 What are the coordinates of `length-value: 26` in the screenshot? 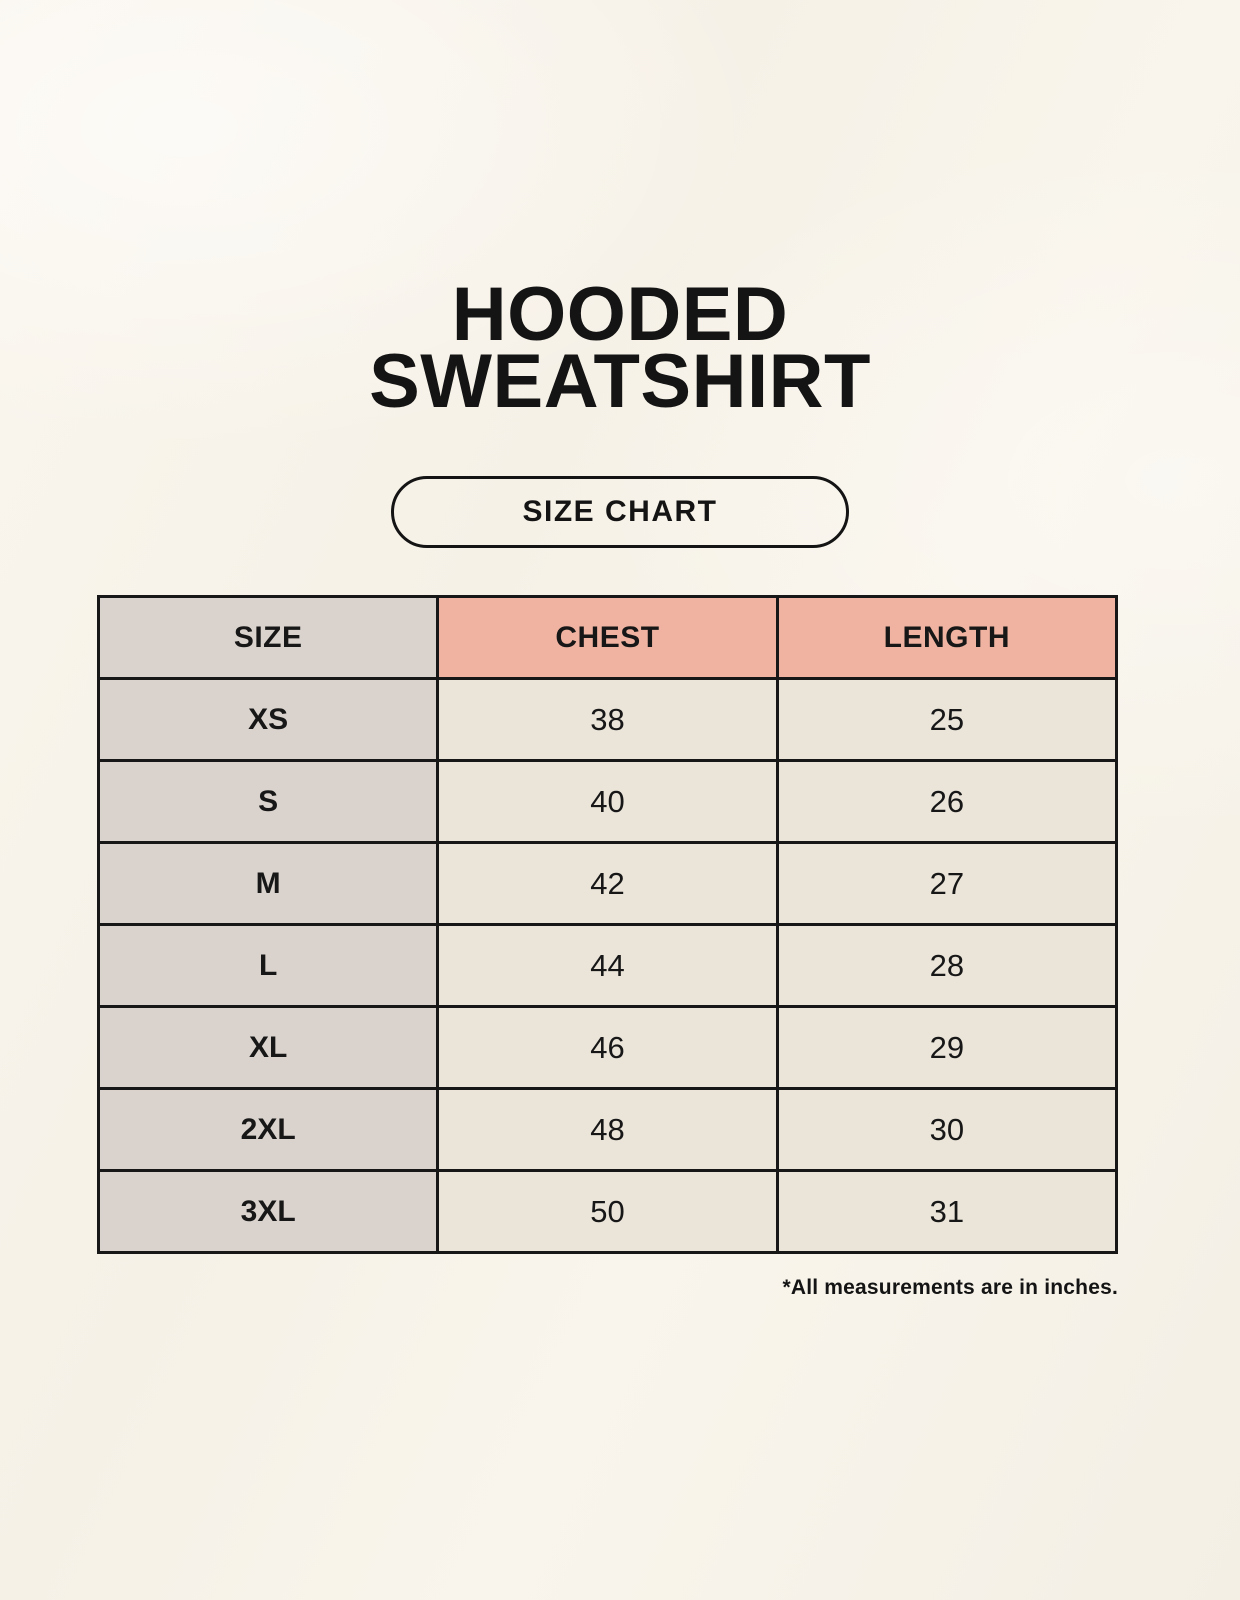 It's located at (947, 801).